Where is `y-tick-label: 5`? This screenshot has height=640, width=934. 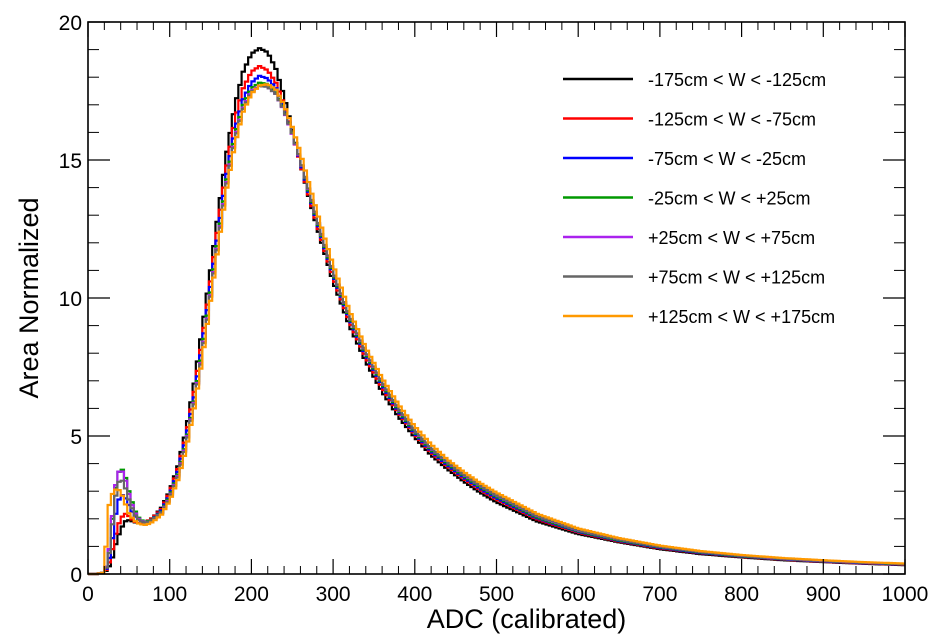
y-tick-label: 5 is located at coordinates (76, 437).